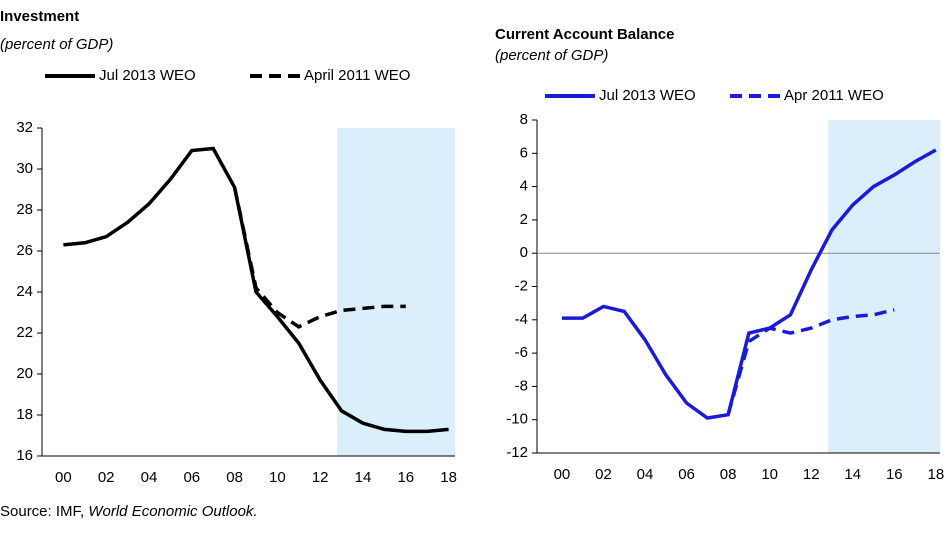 Image resolution: width=949 pixels, height=536 pixels. What do you see at coordinates (24, 291) in the screenshot?
I see `y-tick-label: 24` at bounding box center [24, 291].